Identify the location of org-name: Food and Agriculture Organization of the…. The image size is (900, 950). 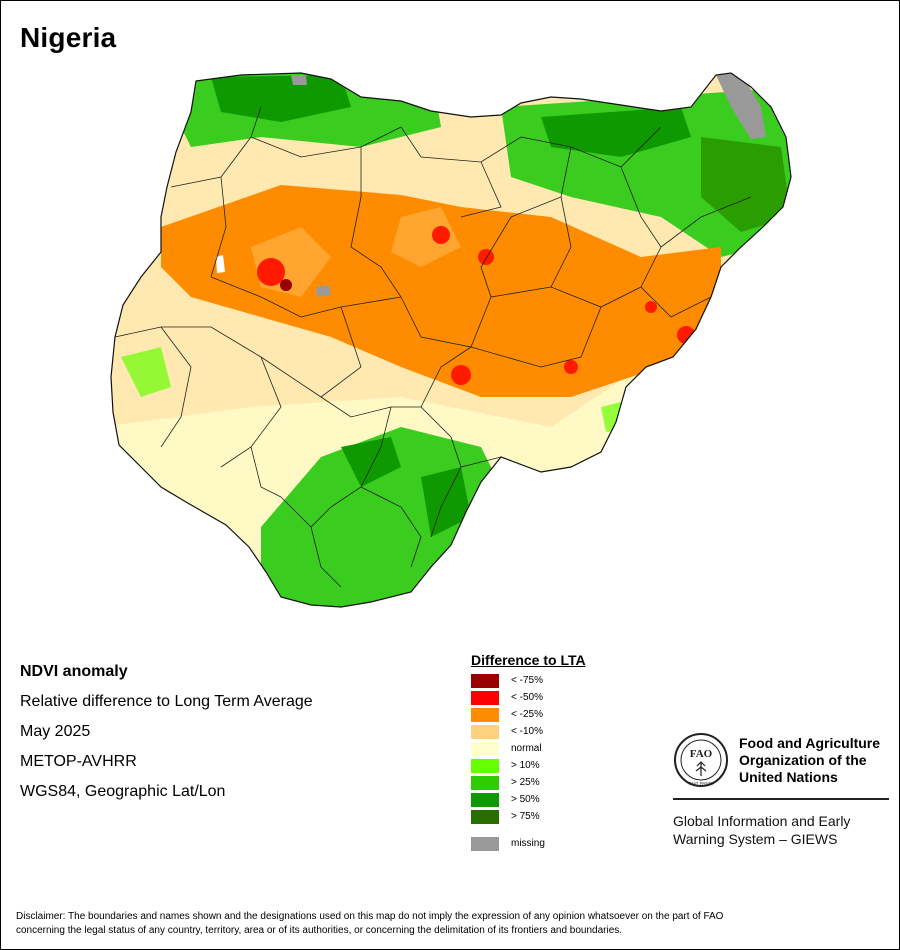
(809, 760).